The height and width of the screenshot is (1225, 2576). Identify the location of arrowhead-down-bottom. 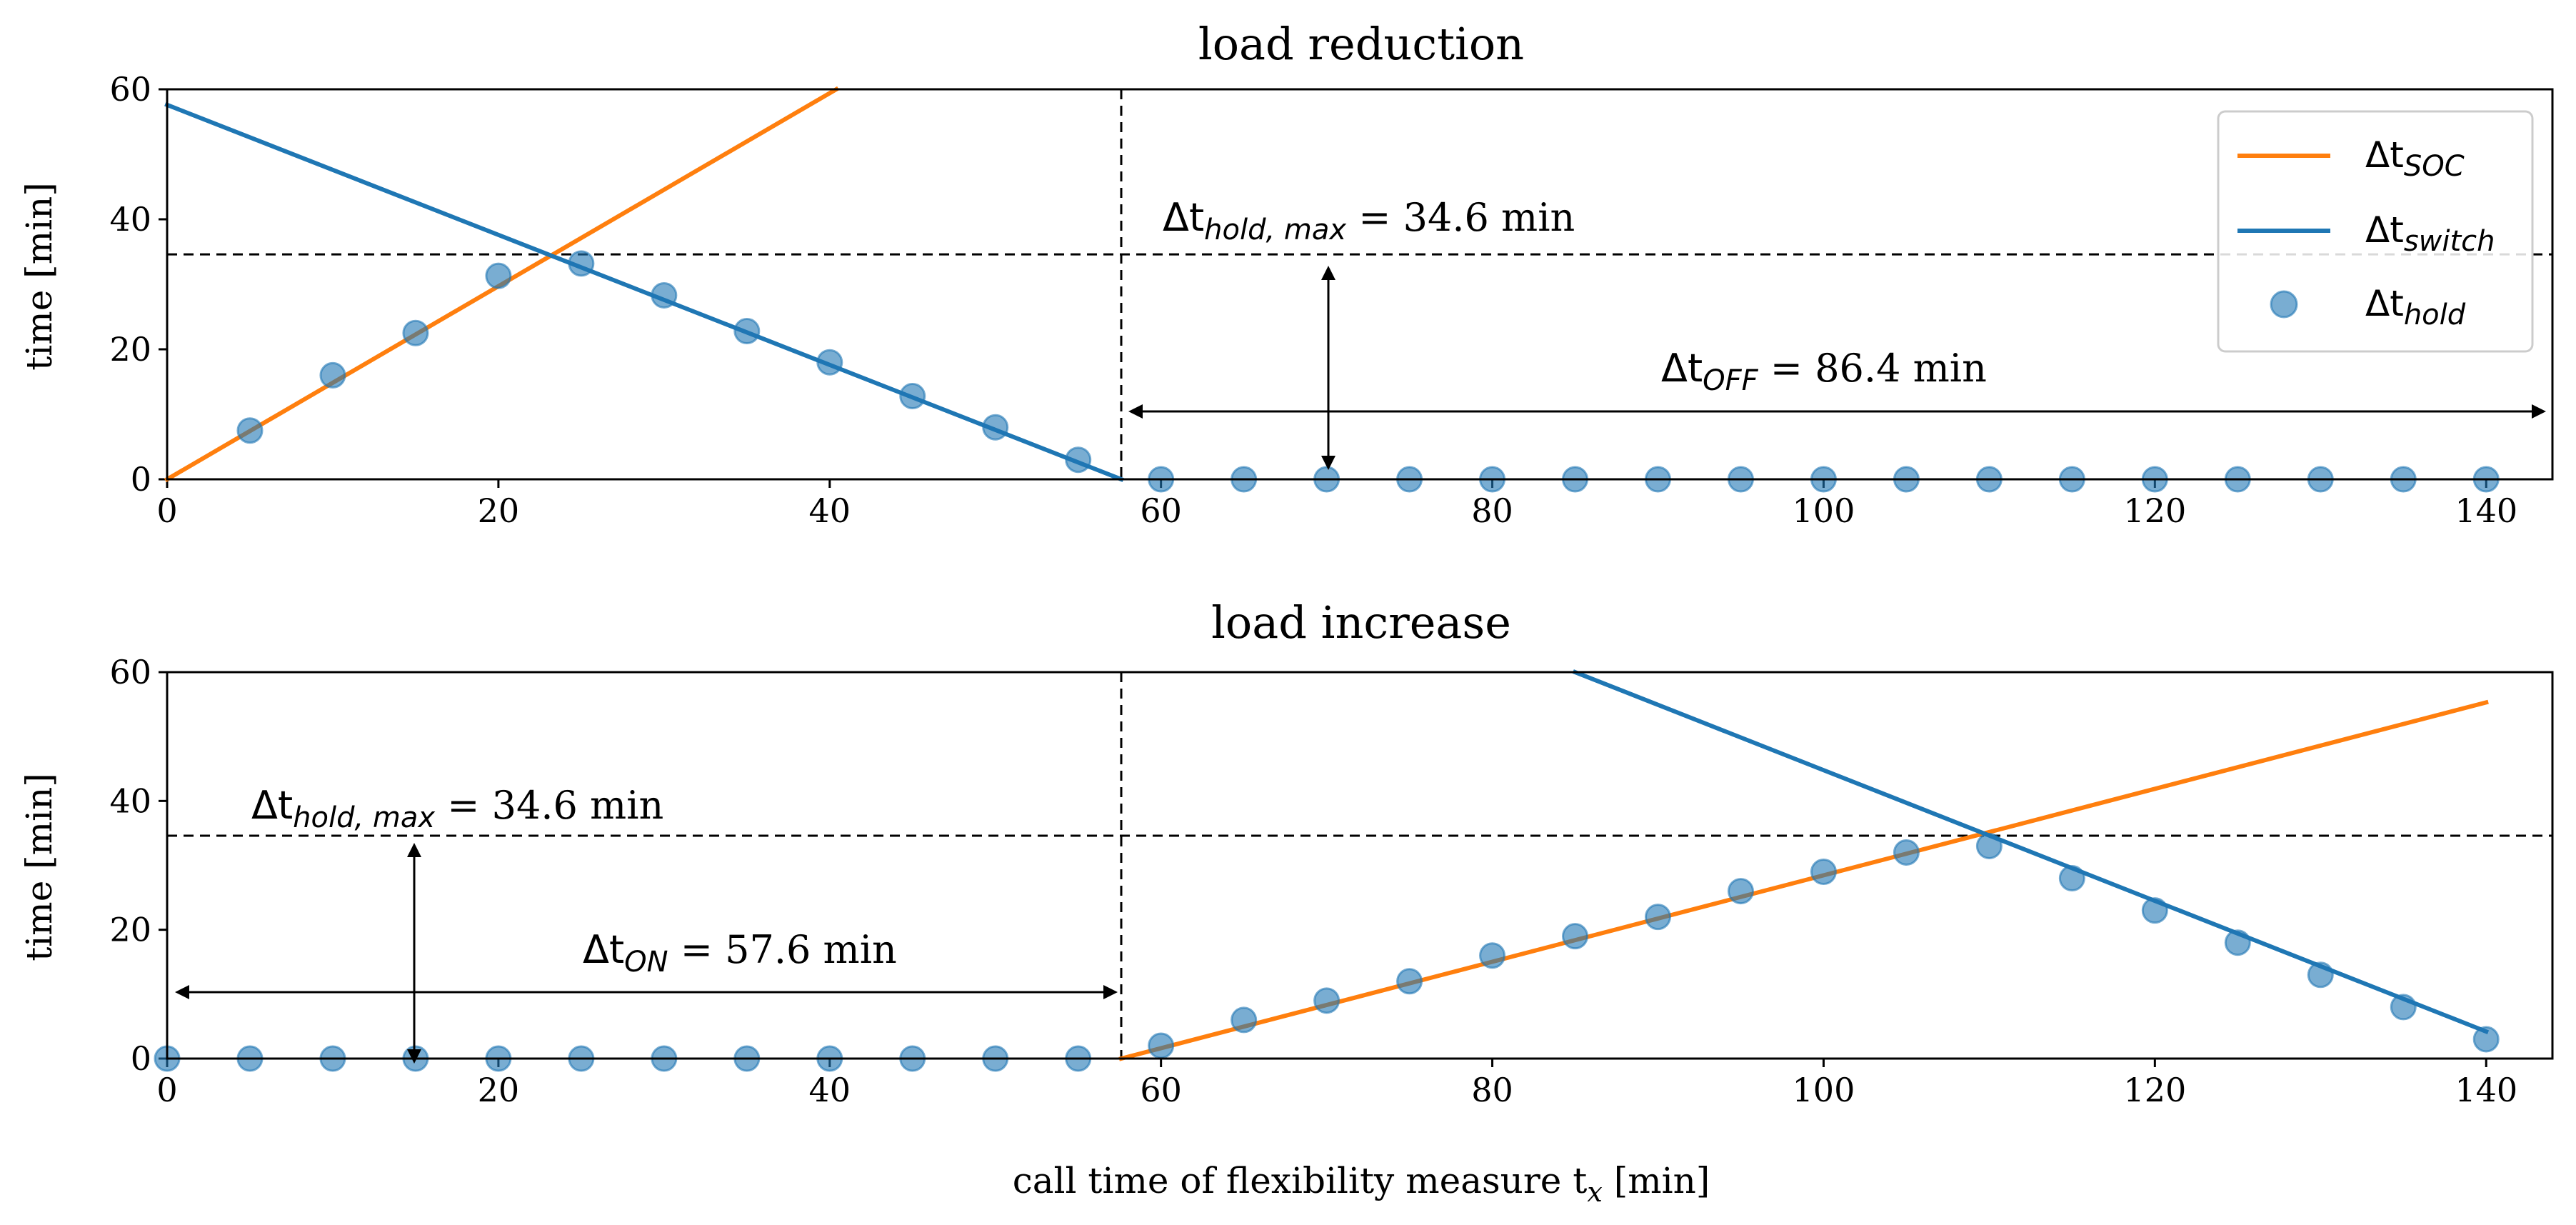
(414, 1056).